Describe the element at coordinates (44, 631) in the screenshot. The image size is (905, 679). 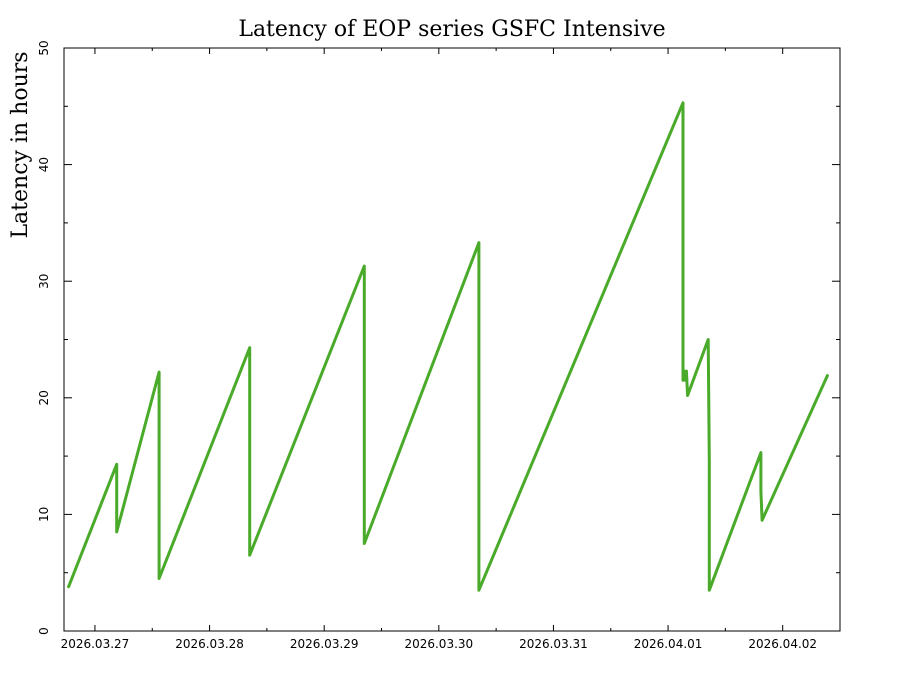
I see `y-tick-label: 0` at that location.